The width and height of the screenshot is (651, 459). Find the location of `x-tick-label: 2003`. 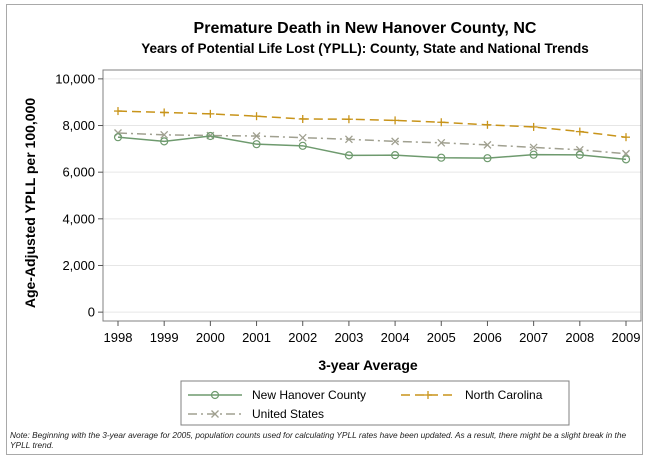

x-tick-label: 2003 is located at coordinates (348, 337).